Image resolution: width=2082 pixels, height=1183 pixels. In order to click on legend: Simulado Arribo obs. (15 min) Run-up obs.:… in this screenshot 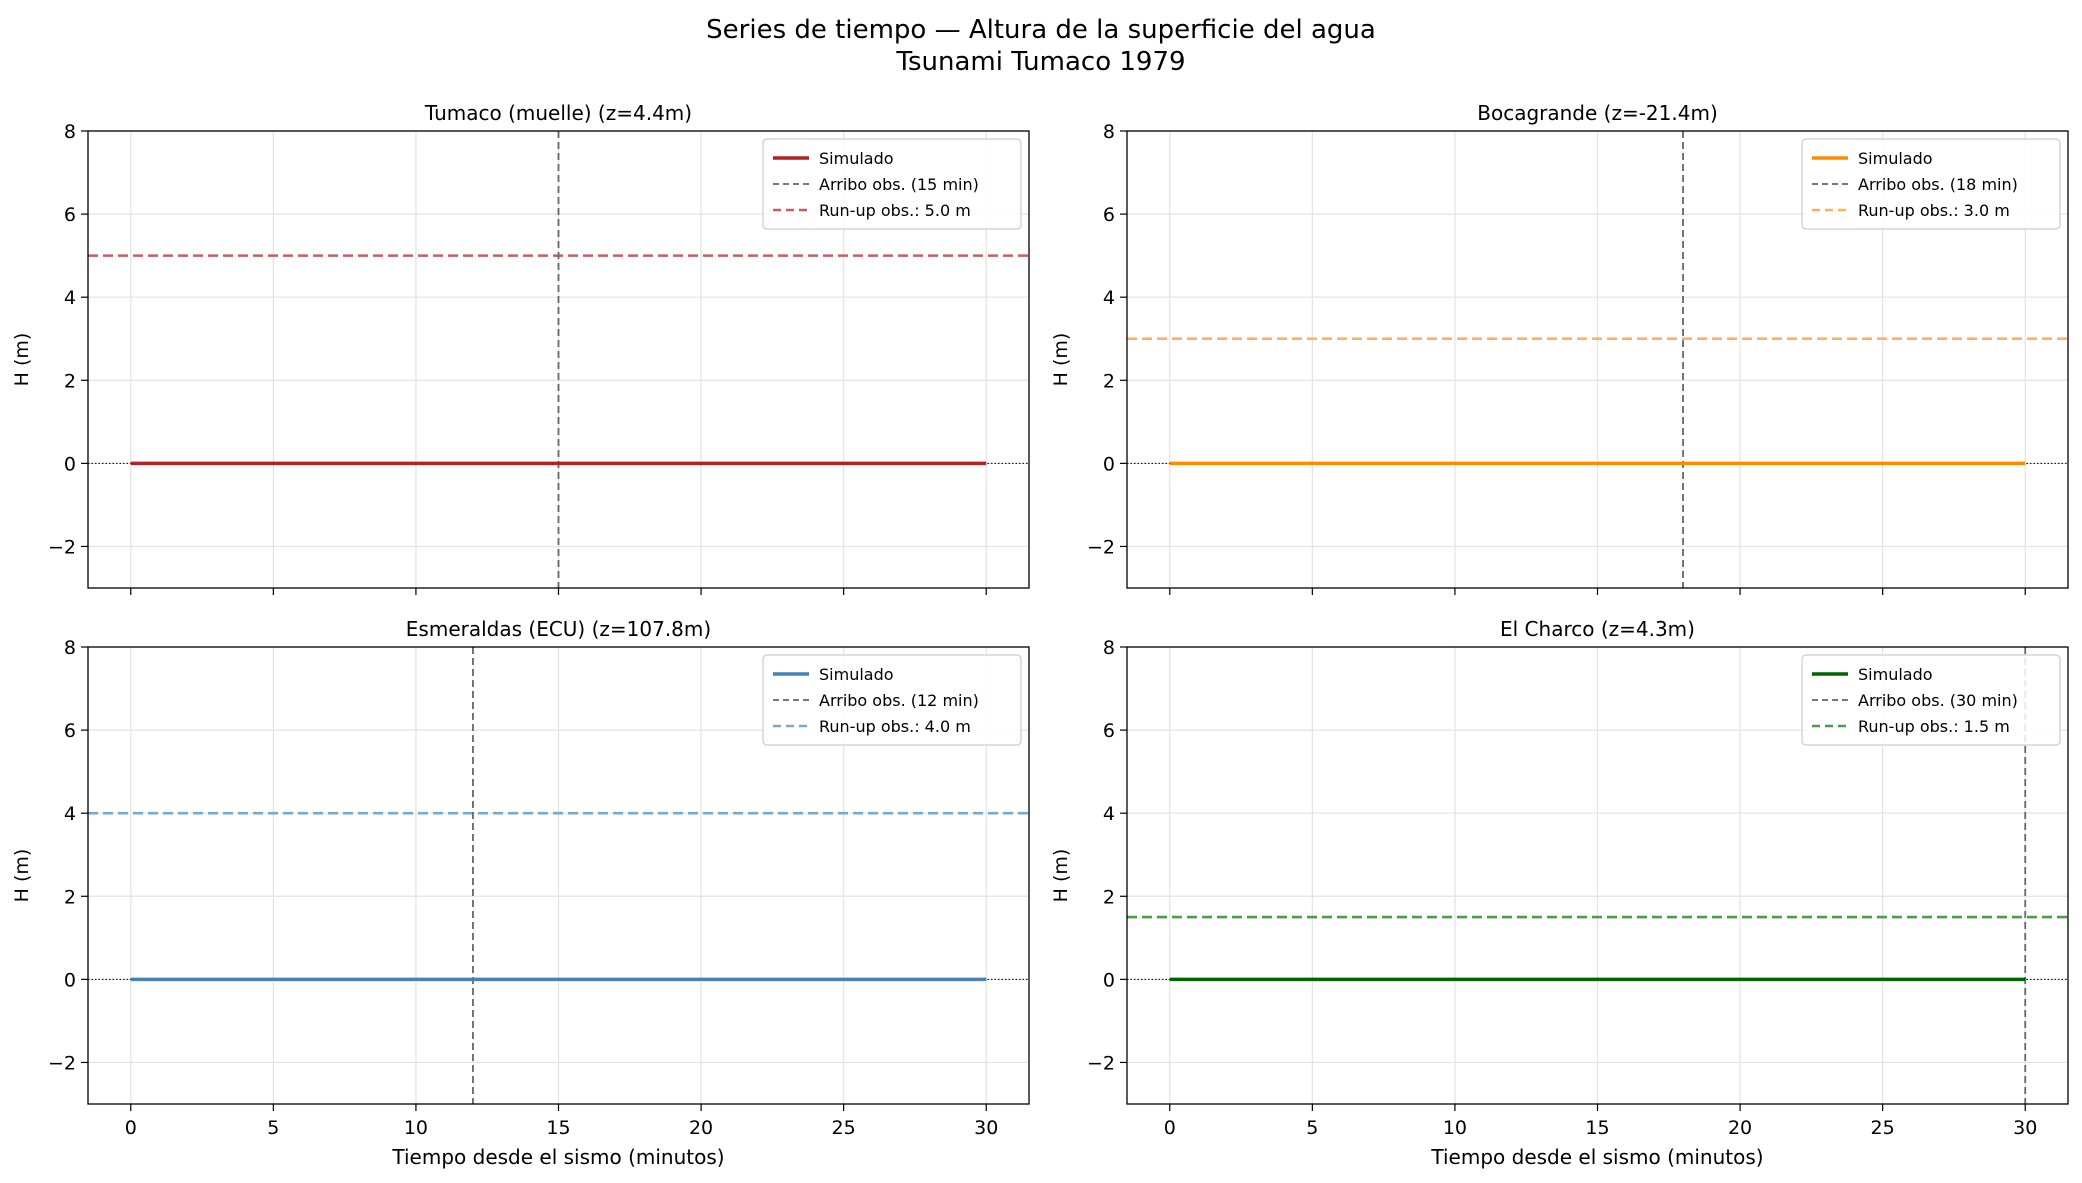, I will do `click(892, 184)`.